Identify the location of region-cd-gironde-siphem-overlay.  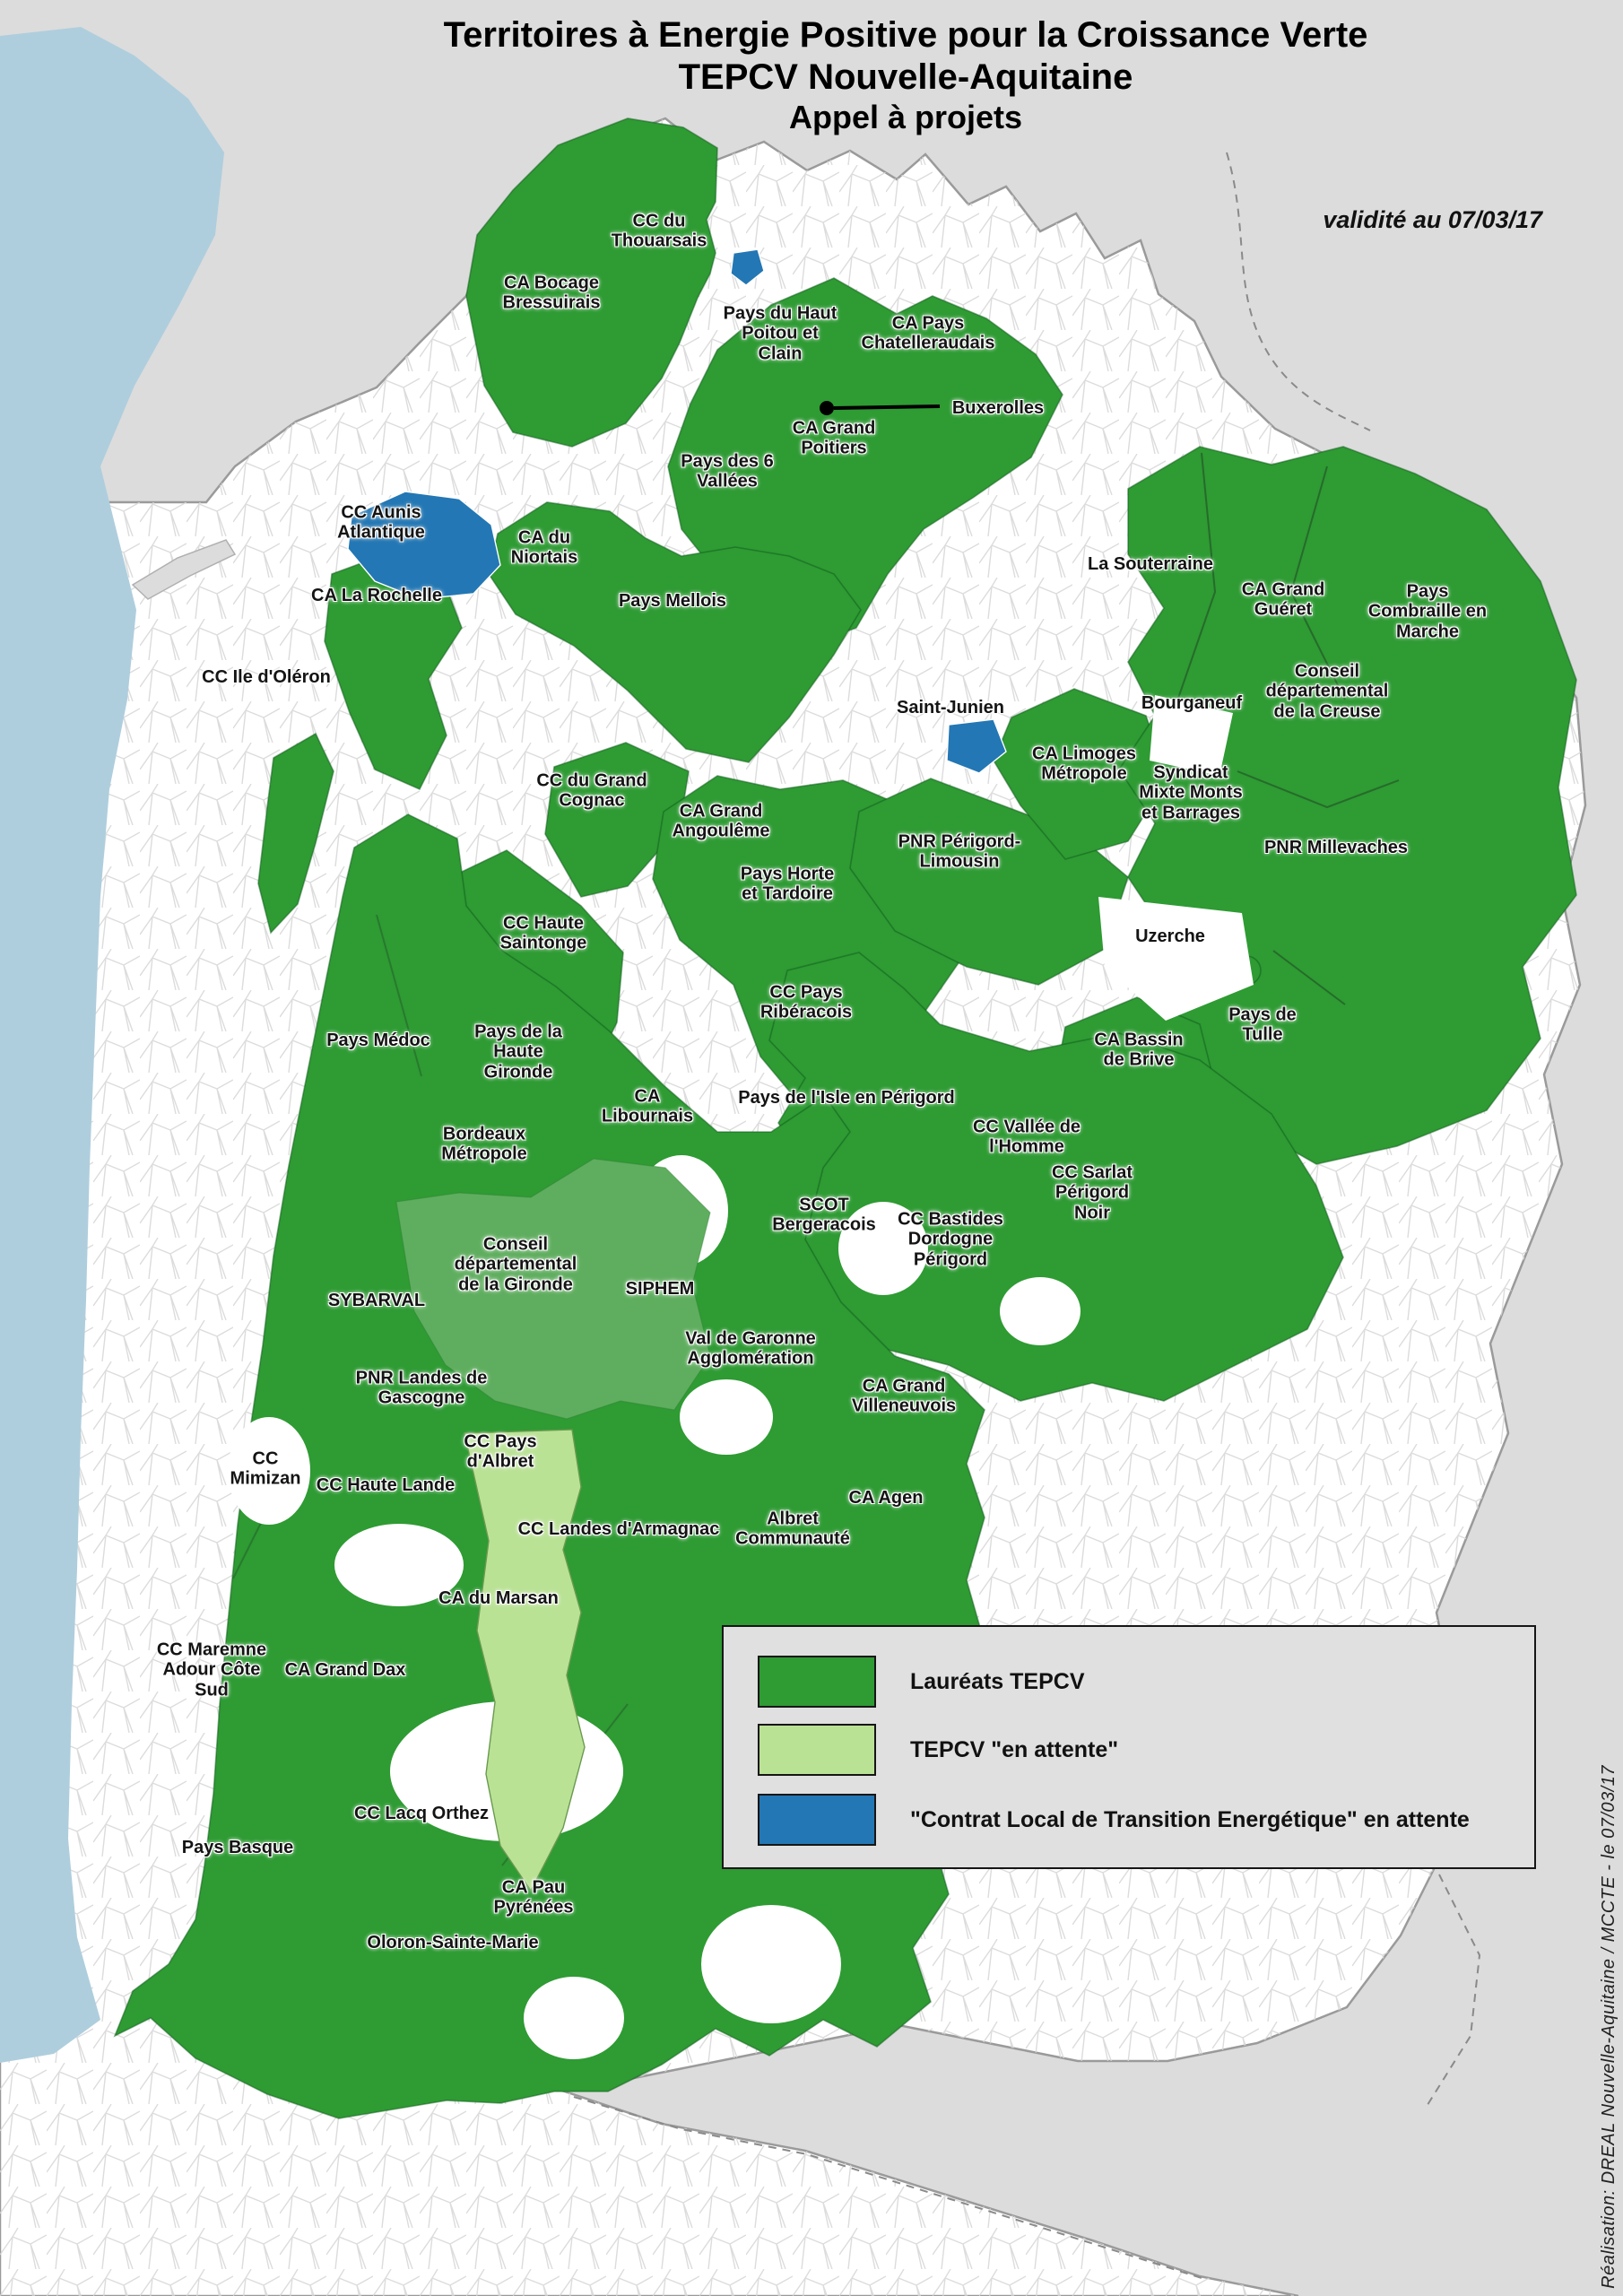
(553, 1289).